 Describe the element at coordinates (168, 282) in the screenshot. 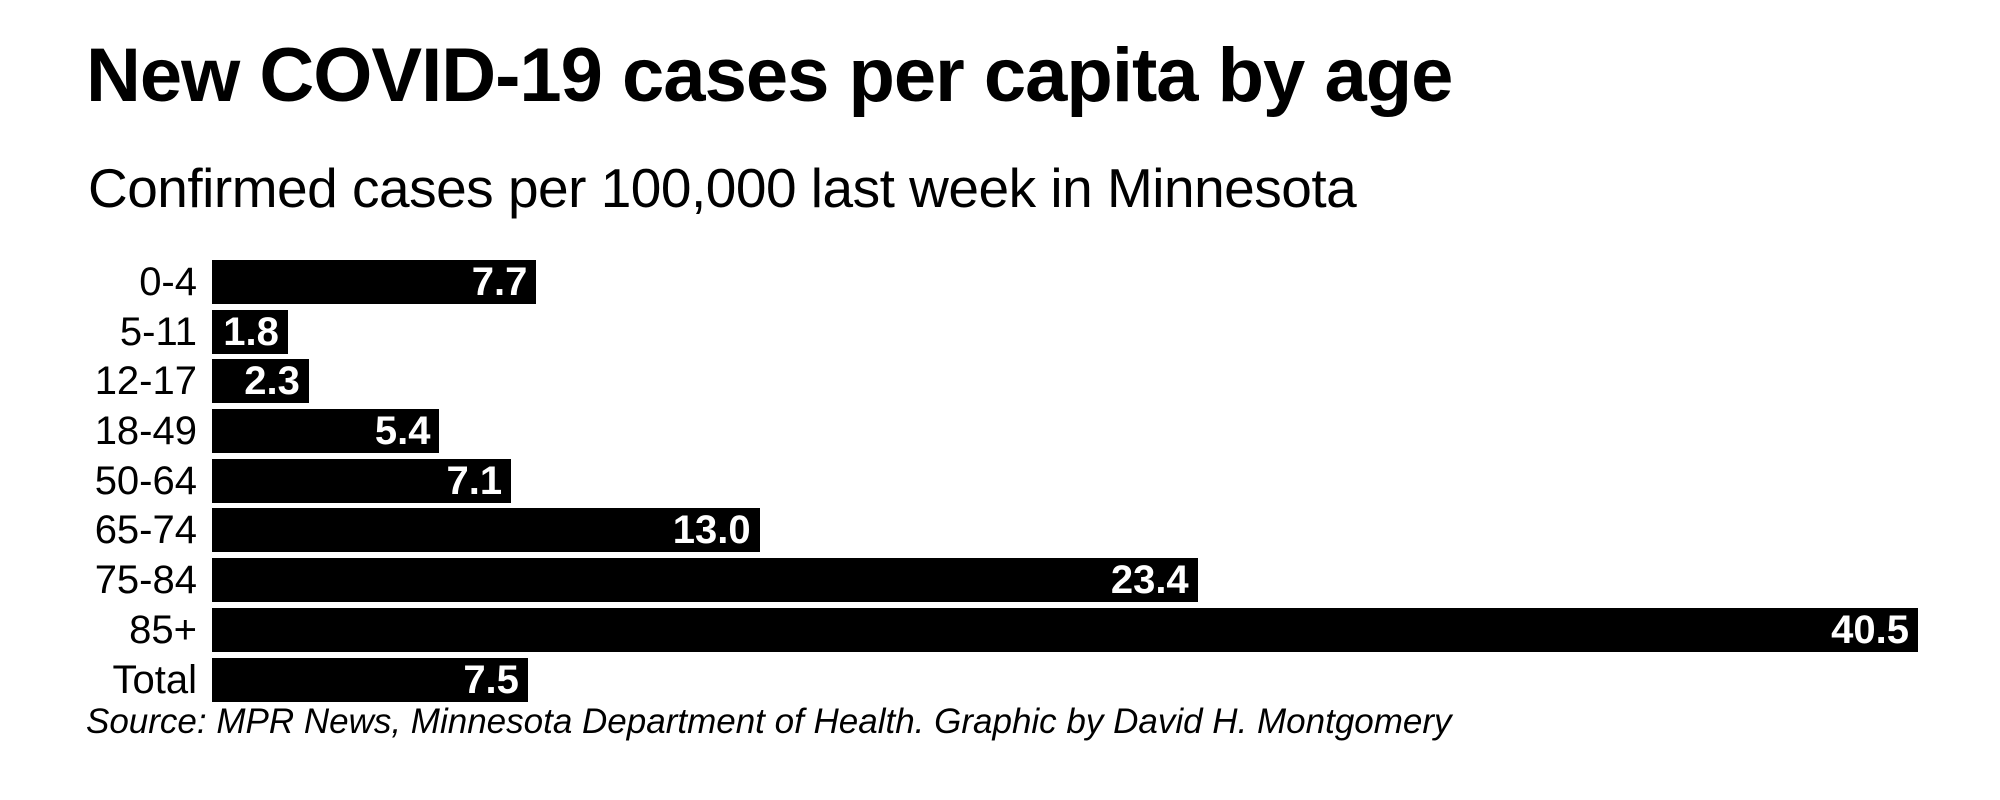

I see `category-label: 0-4` at that location.